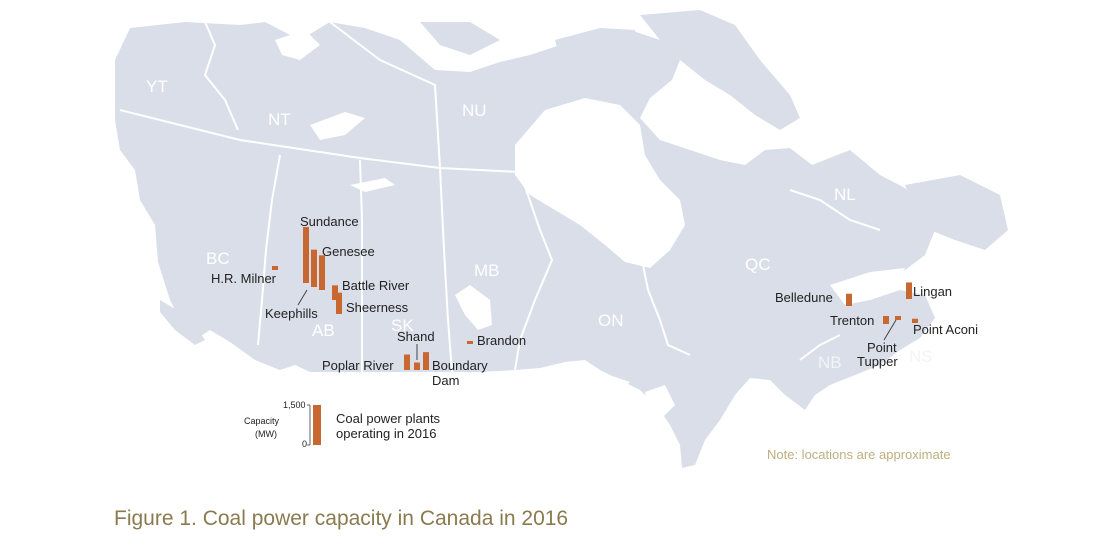 This screenshot has height=549, width=1098. What do you see at coordinates (294, 405) in the screenshot?
I see `legend-tick-max: 1,500` at bounding box center [294, 405].